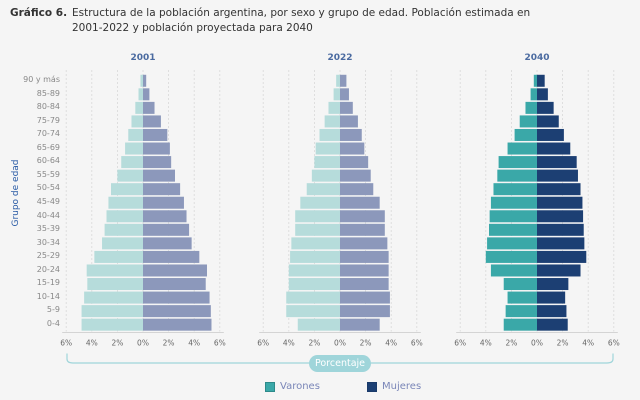  What do you see at coordinates (48, 242) in the screenshot?
I see `age-group-label: 30-34` at bounding box center [48, 242].